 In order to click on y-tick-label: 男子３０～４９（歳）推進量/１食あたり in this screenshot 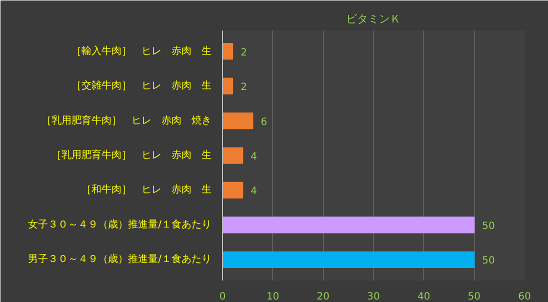, I will do `click(120, 259)`.